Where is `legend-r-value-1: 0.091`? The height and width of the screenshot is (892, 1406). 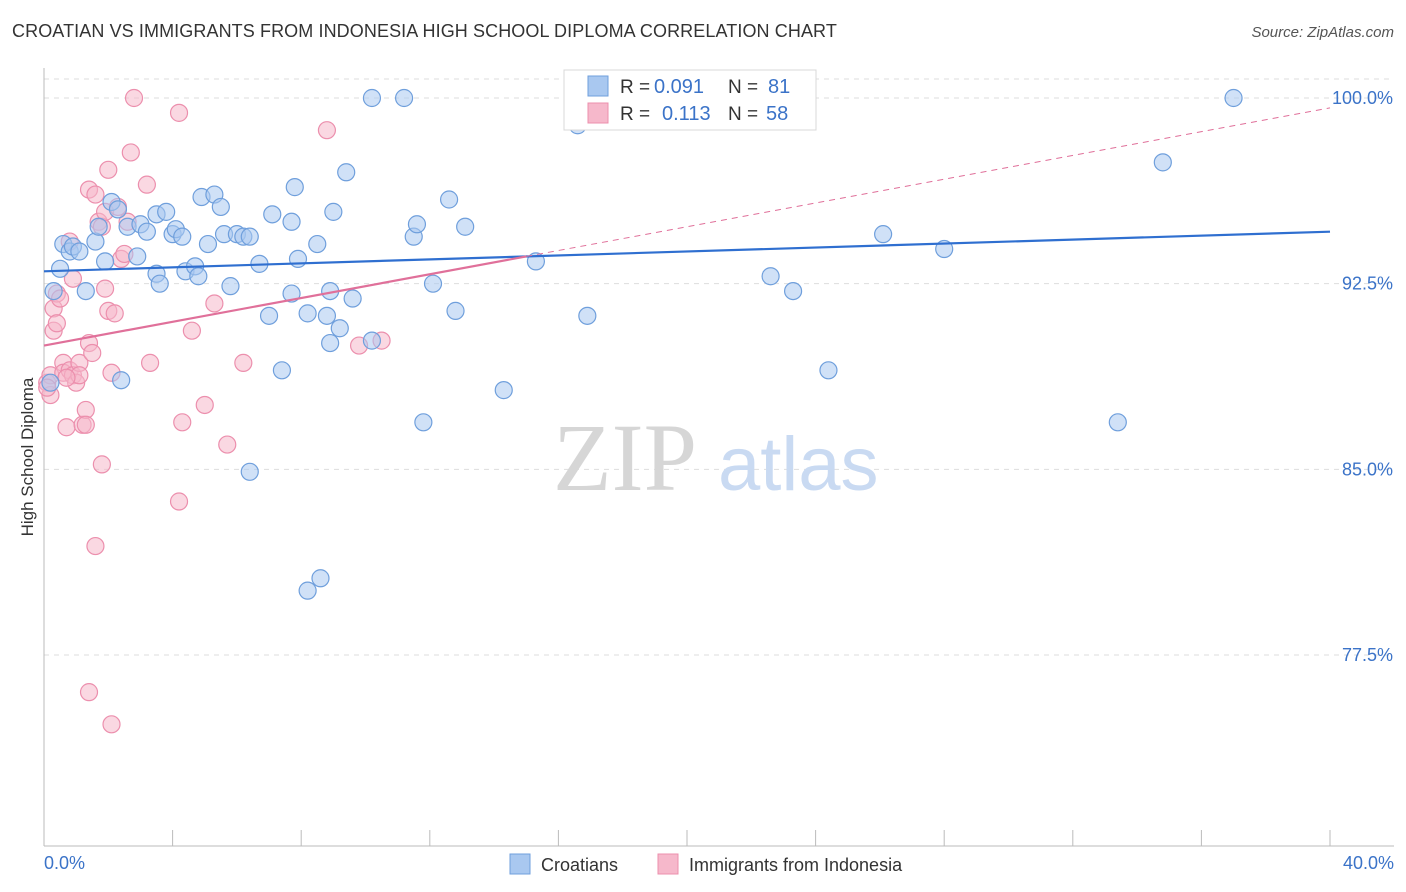
legend-r-value-1: 0.091 is located at coordinates (679, 87).